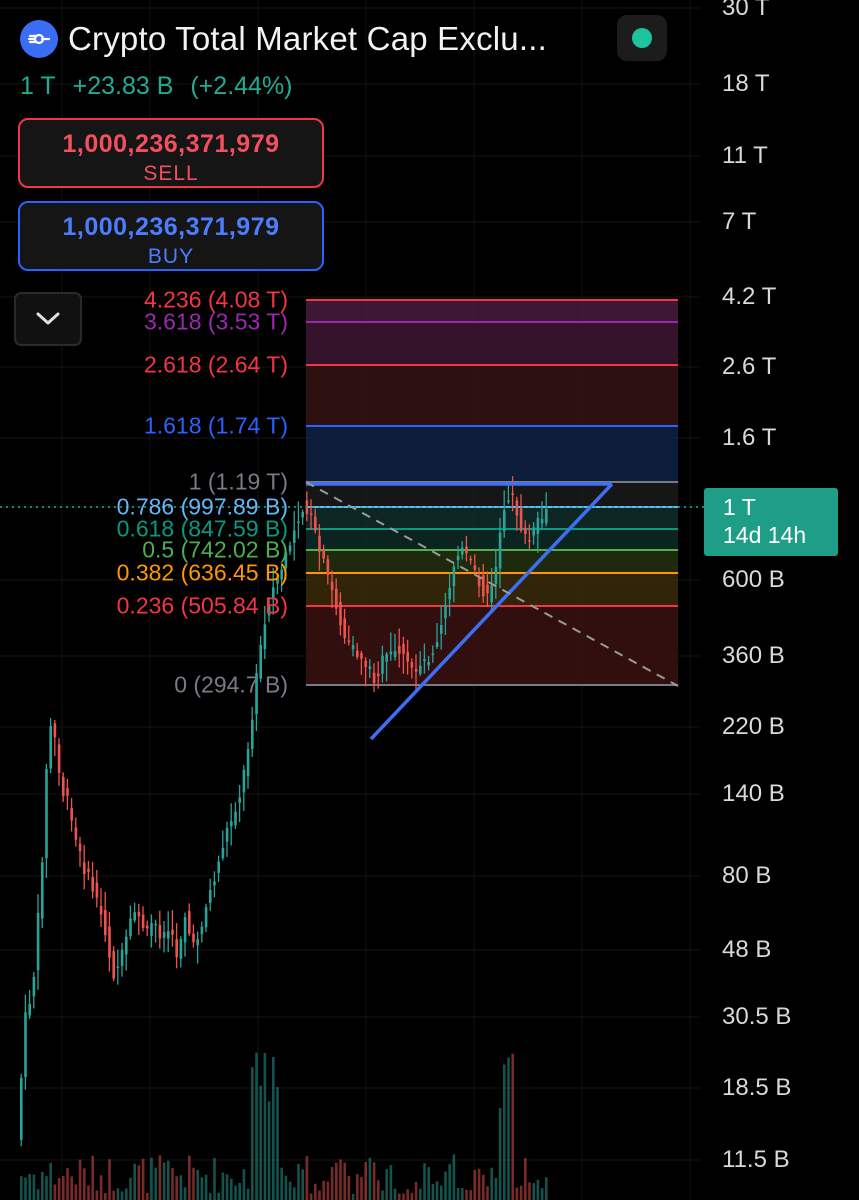 The width and height of the screenshot is (859, 1200). Describe the element at coordinates (158, 549) in the screenshot. I see `fib-ratio: 0.5` at that location.